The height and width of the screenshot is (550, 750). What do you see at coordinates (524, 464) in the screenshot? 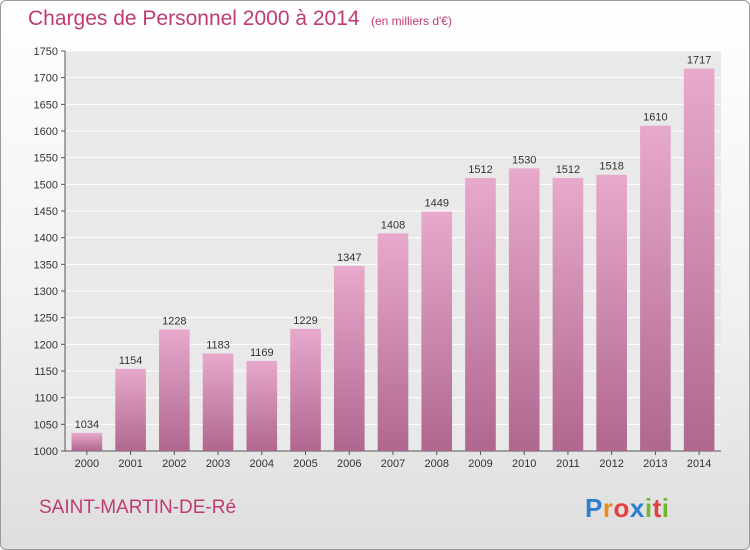
I see `x-tick-label: 2010` at bounding box center [524, 464].